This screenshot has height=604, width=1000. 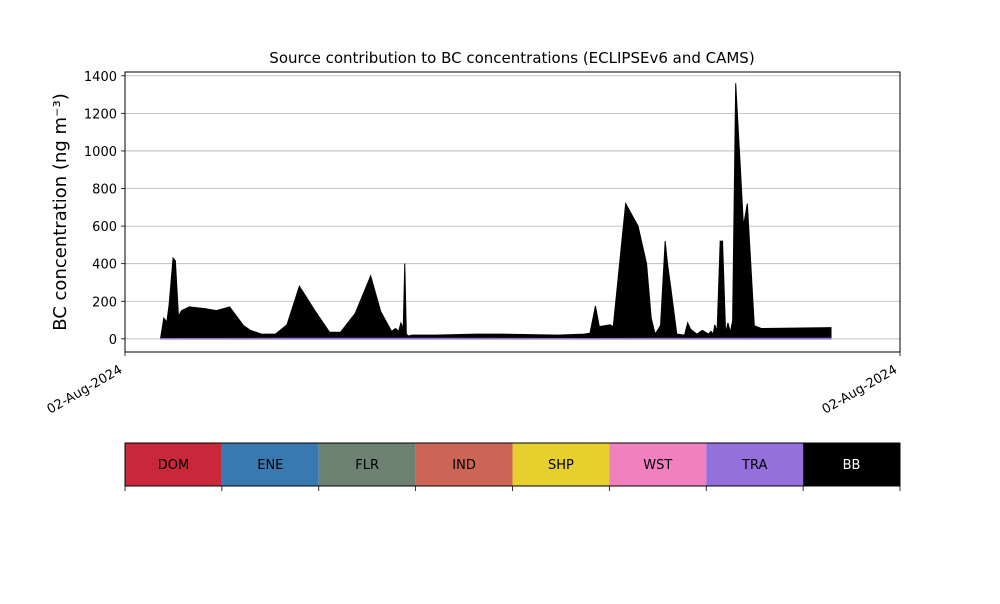 I want to click on y-tick-label: 1400, so click(x=100, y=77).